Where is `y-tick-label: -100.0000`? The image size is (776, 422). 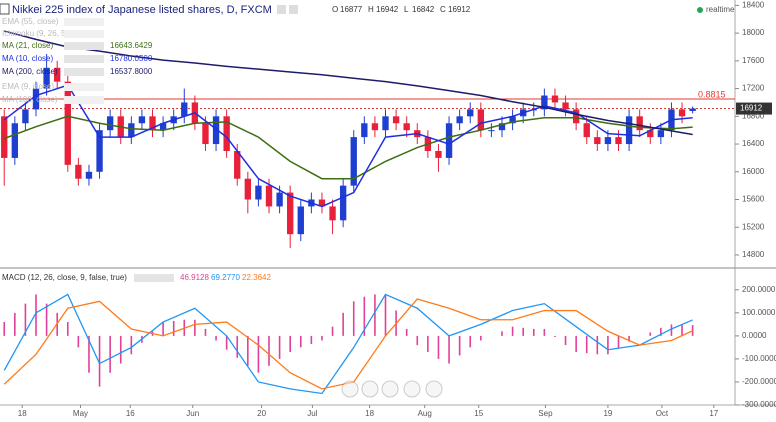
y-tick-label: -100.0000 is located at coordinates (759, 358).